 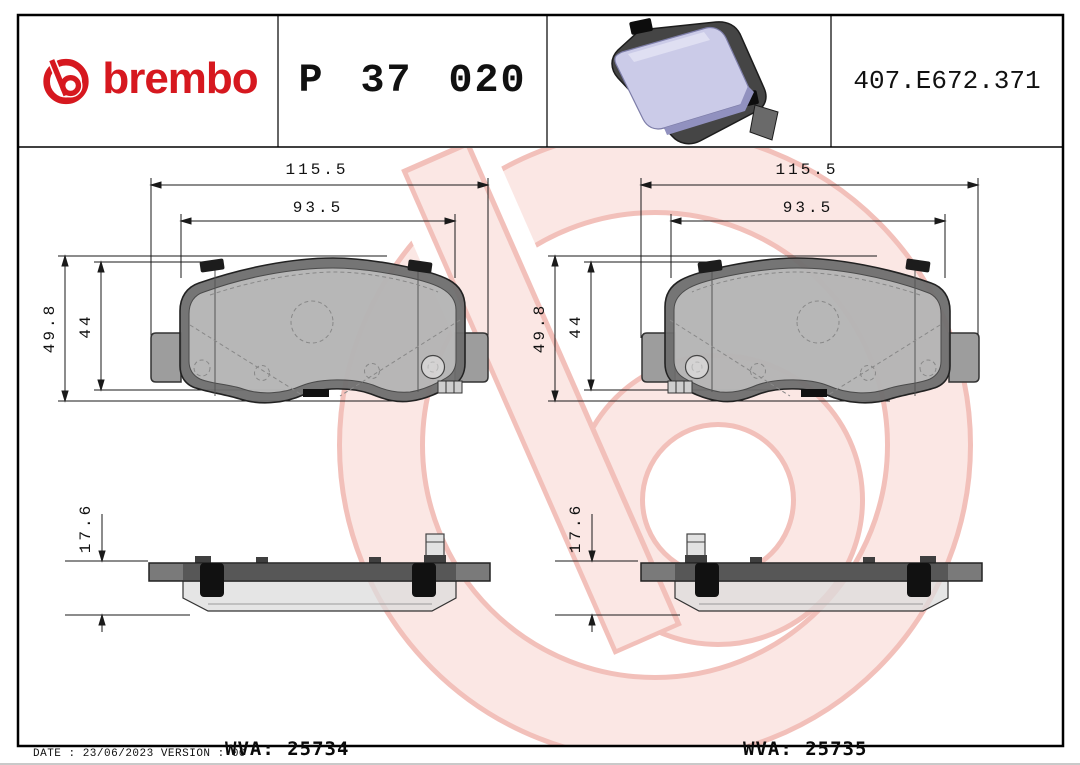 What do you see at coordinates (318, 749) in the screenshot?
I see `wva-value-left: 25734` at bounding box center [318, 749].